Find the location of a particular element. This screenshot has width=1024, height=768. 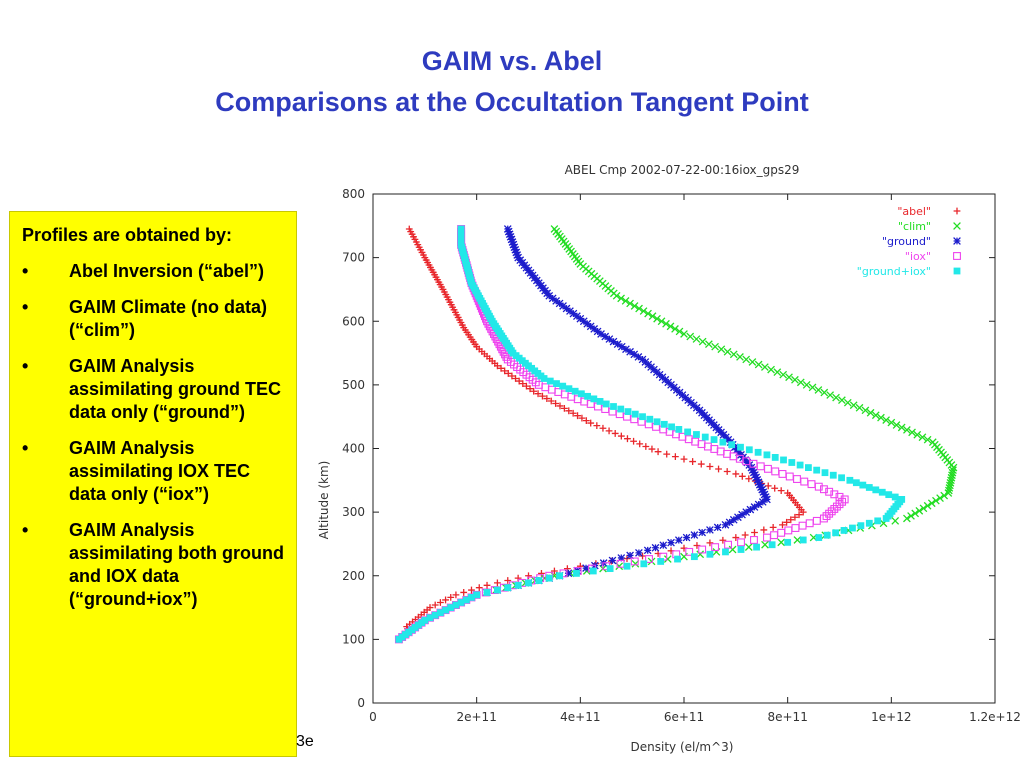

legend-label: "ground+iox" is located at coordinates (894, 271).